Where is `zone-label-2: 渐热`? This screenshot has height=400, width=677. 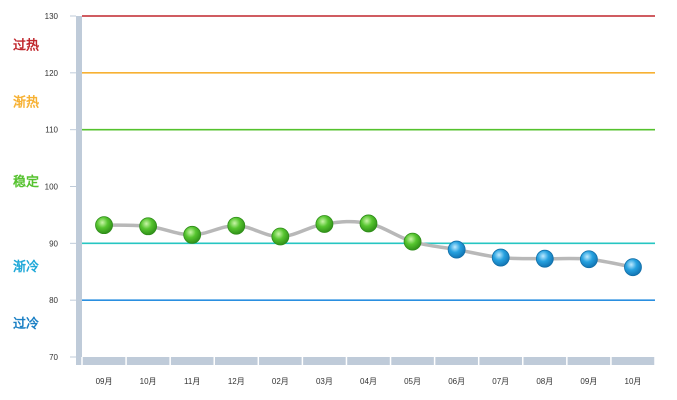 zone-label-2: 渐热 is located at coordinates (26, 101).